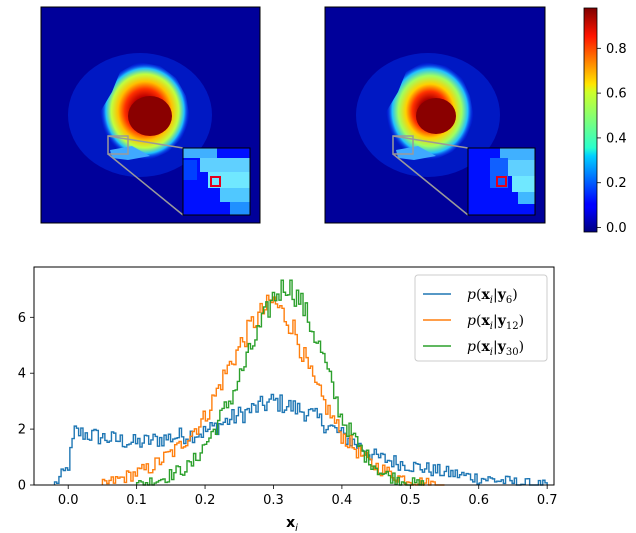 The width and height of the screenshot is (636, 533). Describe the element at coordinates (512, 326) in the screenshot. I see `legend-sub-n: 12` at that location.